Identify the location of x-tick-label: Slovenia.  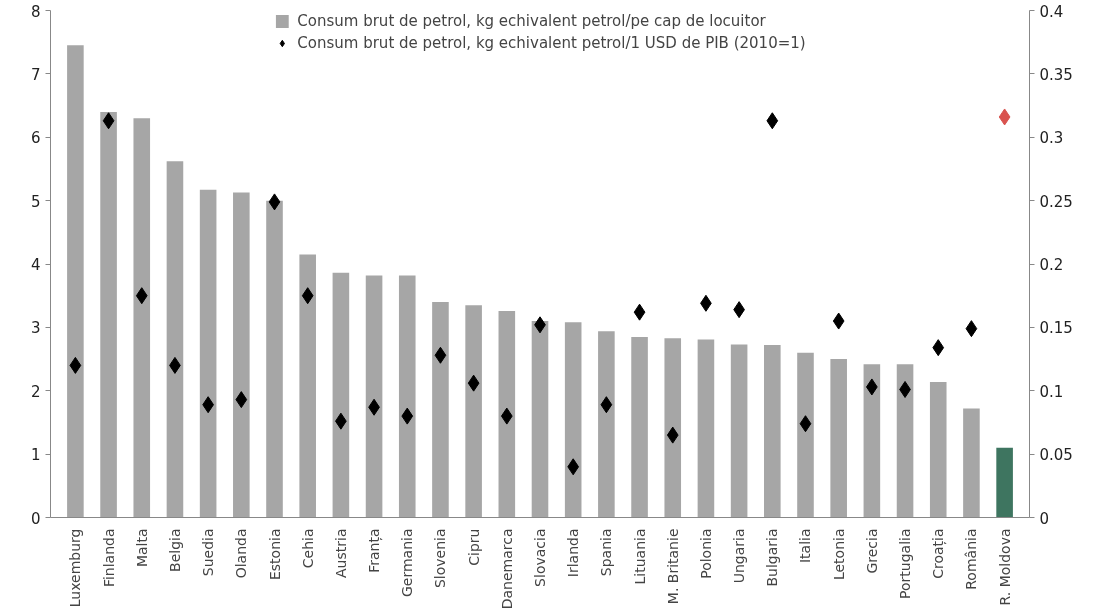
(440, 558).